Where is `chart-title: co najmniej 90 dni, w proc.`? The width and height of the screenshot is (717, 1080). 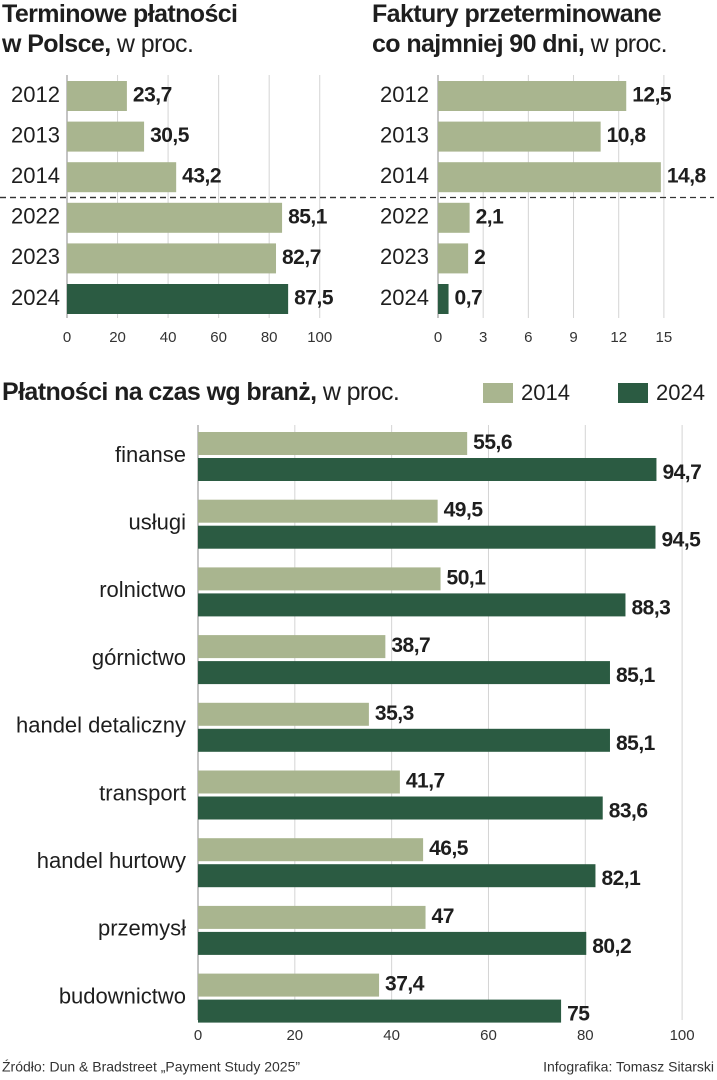 chart-title: co najmniej 90 dni, w proc. is located at coordinates (519, 44).